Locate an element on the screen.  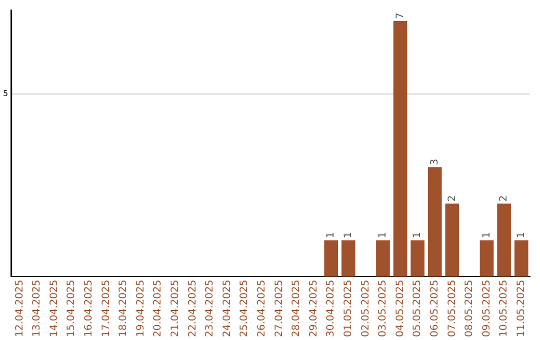
x-tick-label: 12.04.2025 is located at coordinates (20, 309).